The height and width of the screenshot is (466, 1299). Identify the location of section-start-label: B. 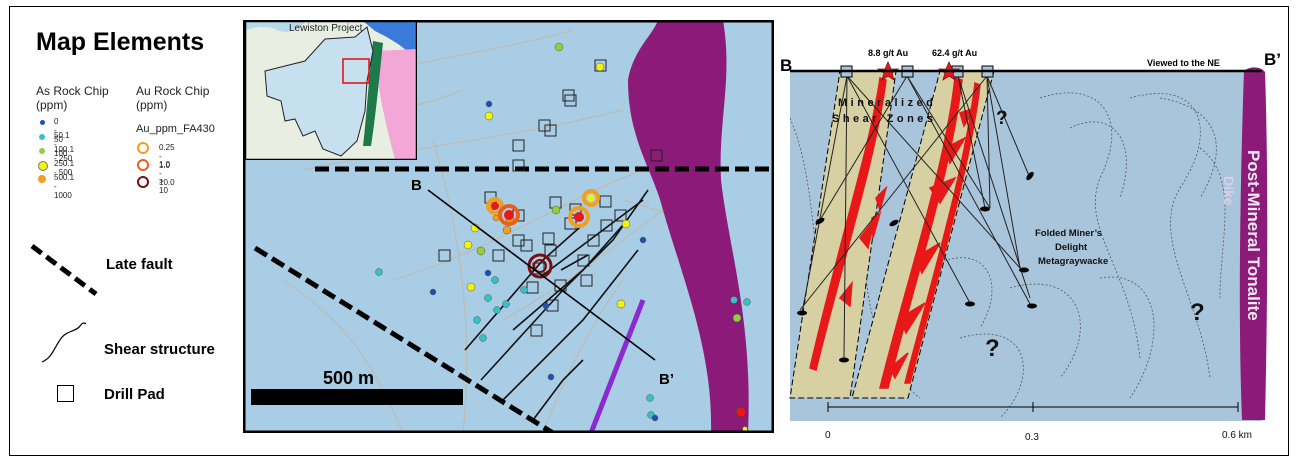
(416, 185).